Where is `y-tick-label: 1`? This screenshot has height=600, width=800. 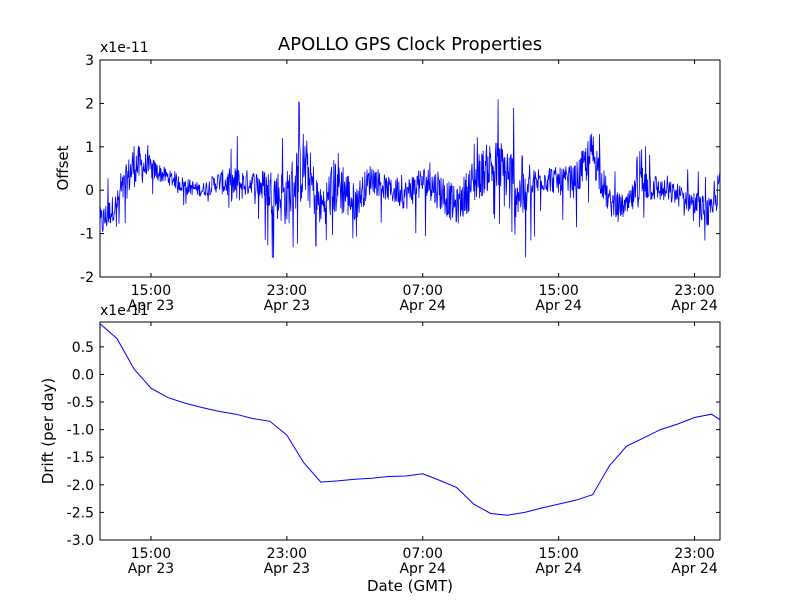 y-tick-label: 1 is located at coordinates (89, 148).